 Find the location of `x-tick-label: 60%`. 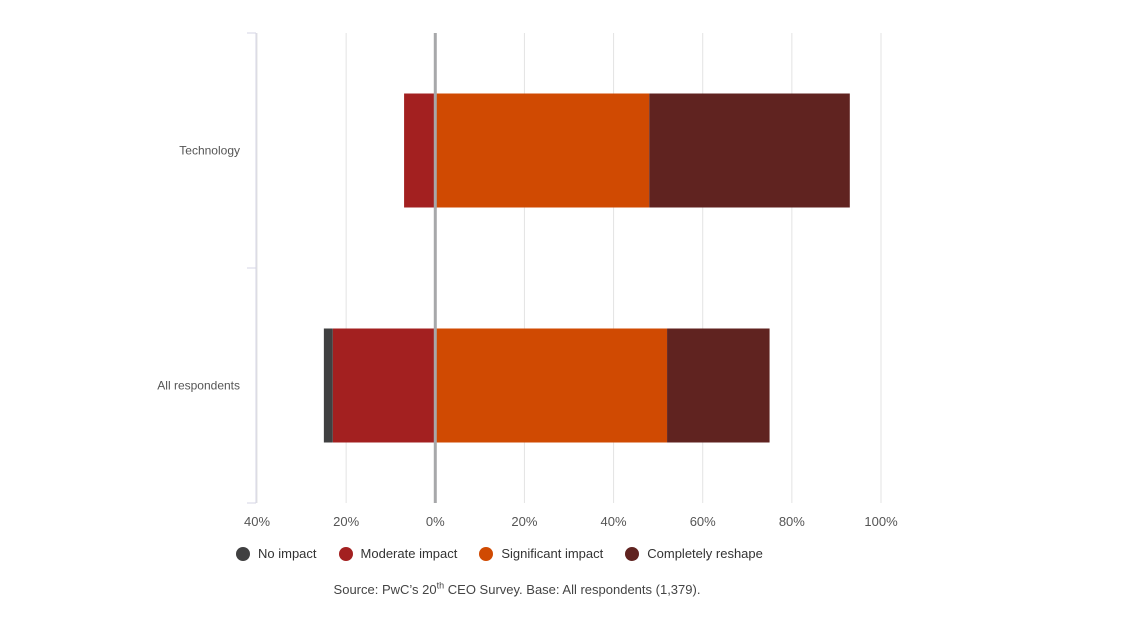

x-tick-label: 60% is located at coordinates (703, 521).